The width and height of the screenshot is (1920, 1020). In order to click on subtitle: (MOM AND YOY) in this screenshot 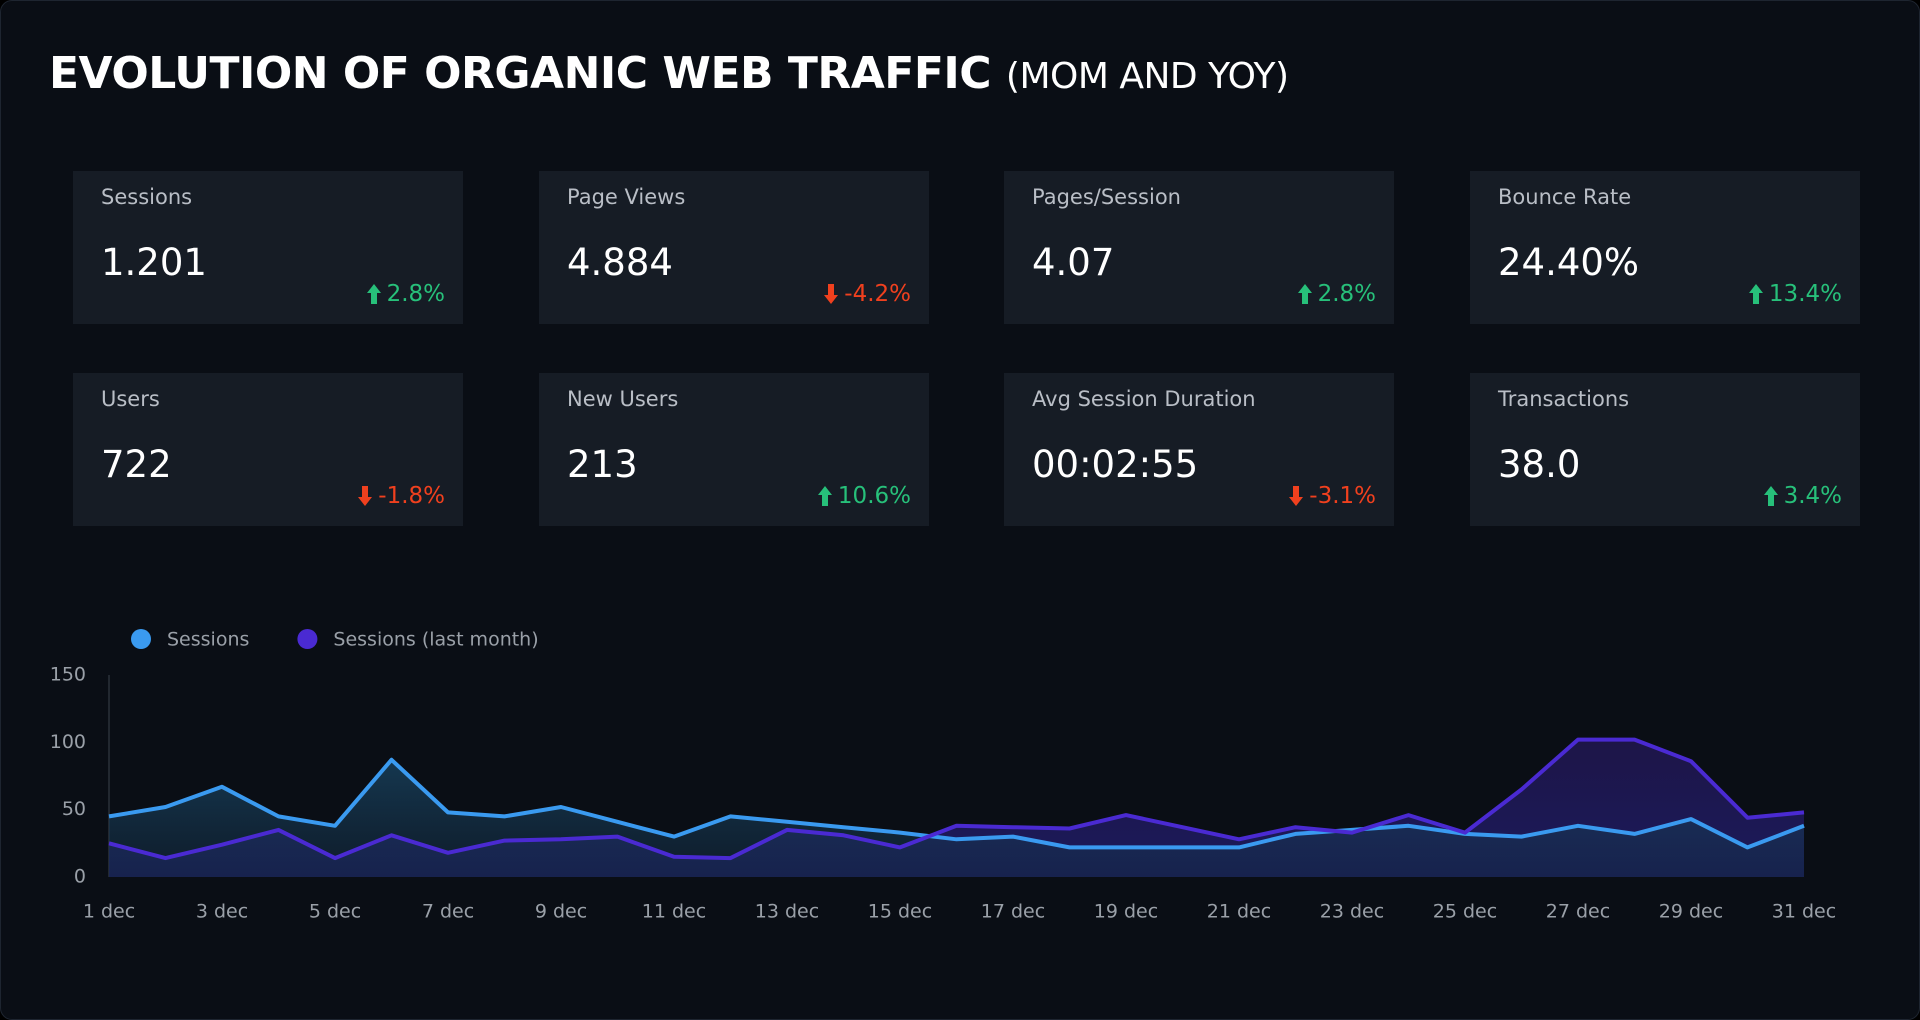, I will do `click(1147, 76)`.